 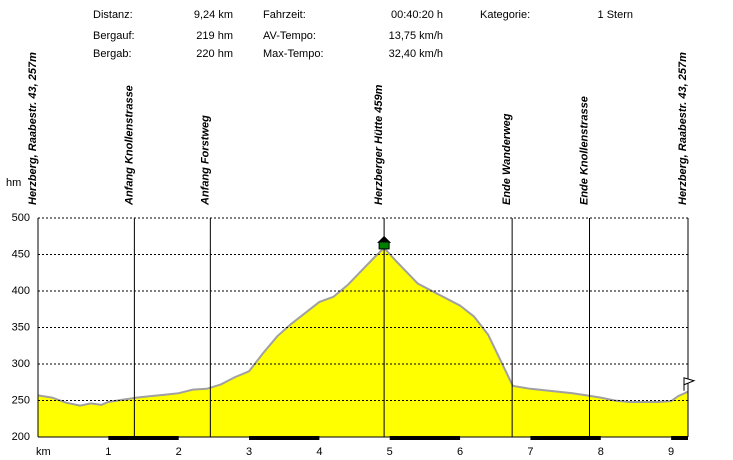 What do you see at coordinates (13, 183) in the screenshot?
I see `y-axis-label: hm` at bounding box center [13, 183].